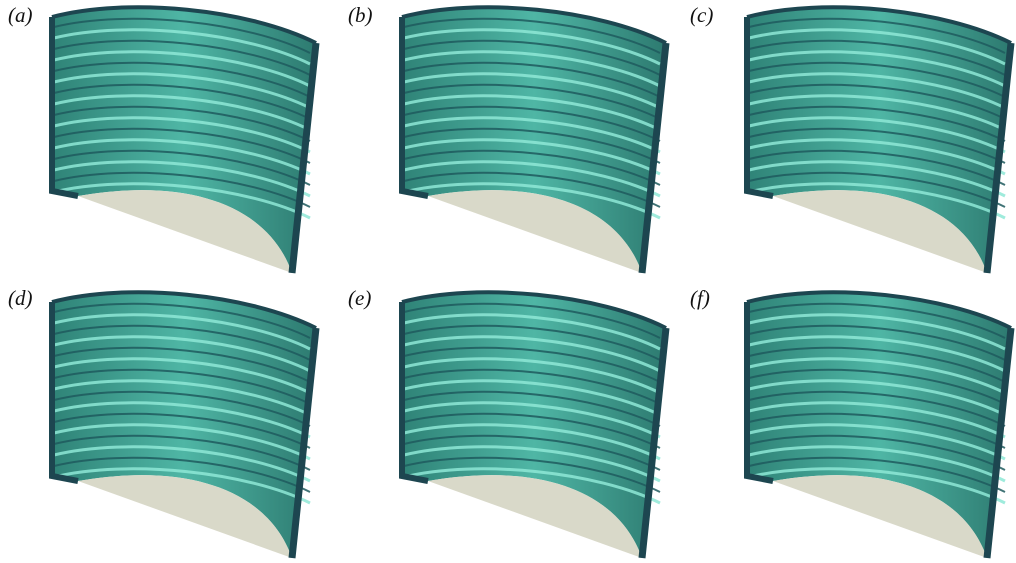 This screenshot has height=563, width=1016. Describe the element at coordinates (360, 15) in the screenshot. I see `panel-label: (b)` at that location.